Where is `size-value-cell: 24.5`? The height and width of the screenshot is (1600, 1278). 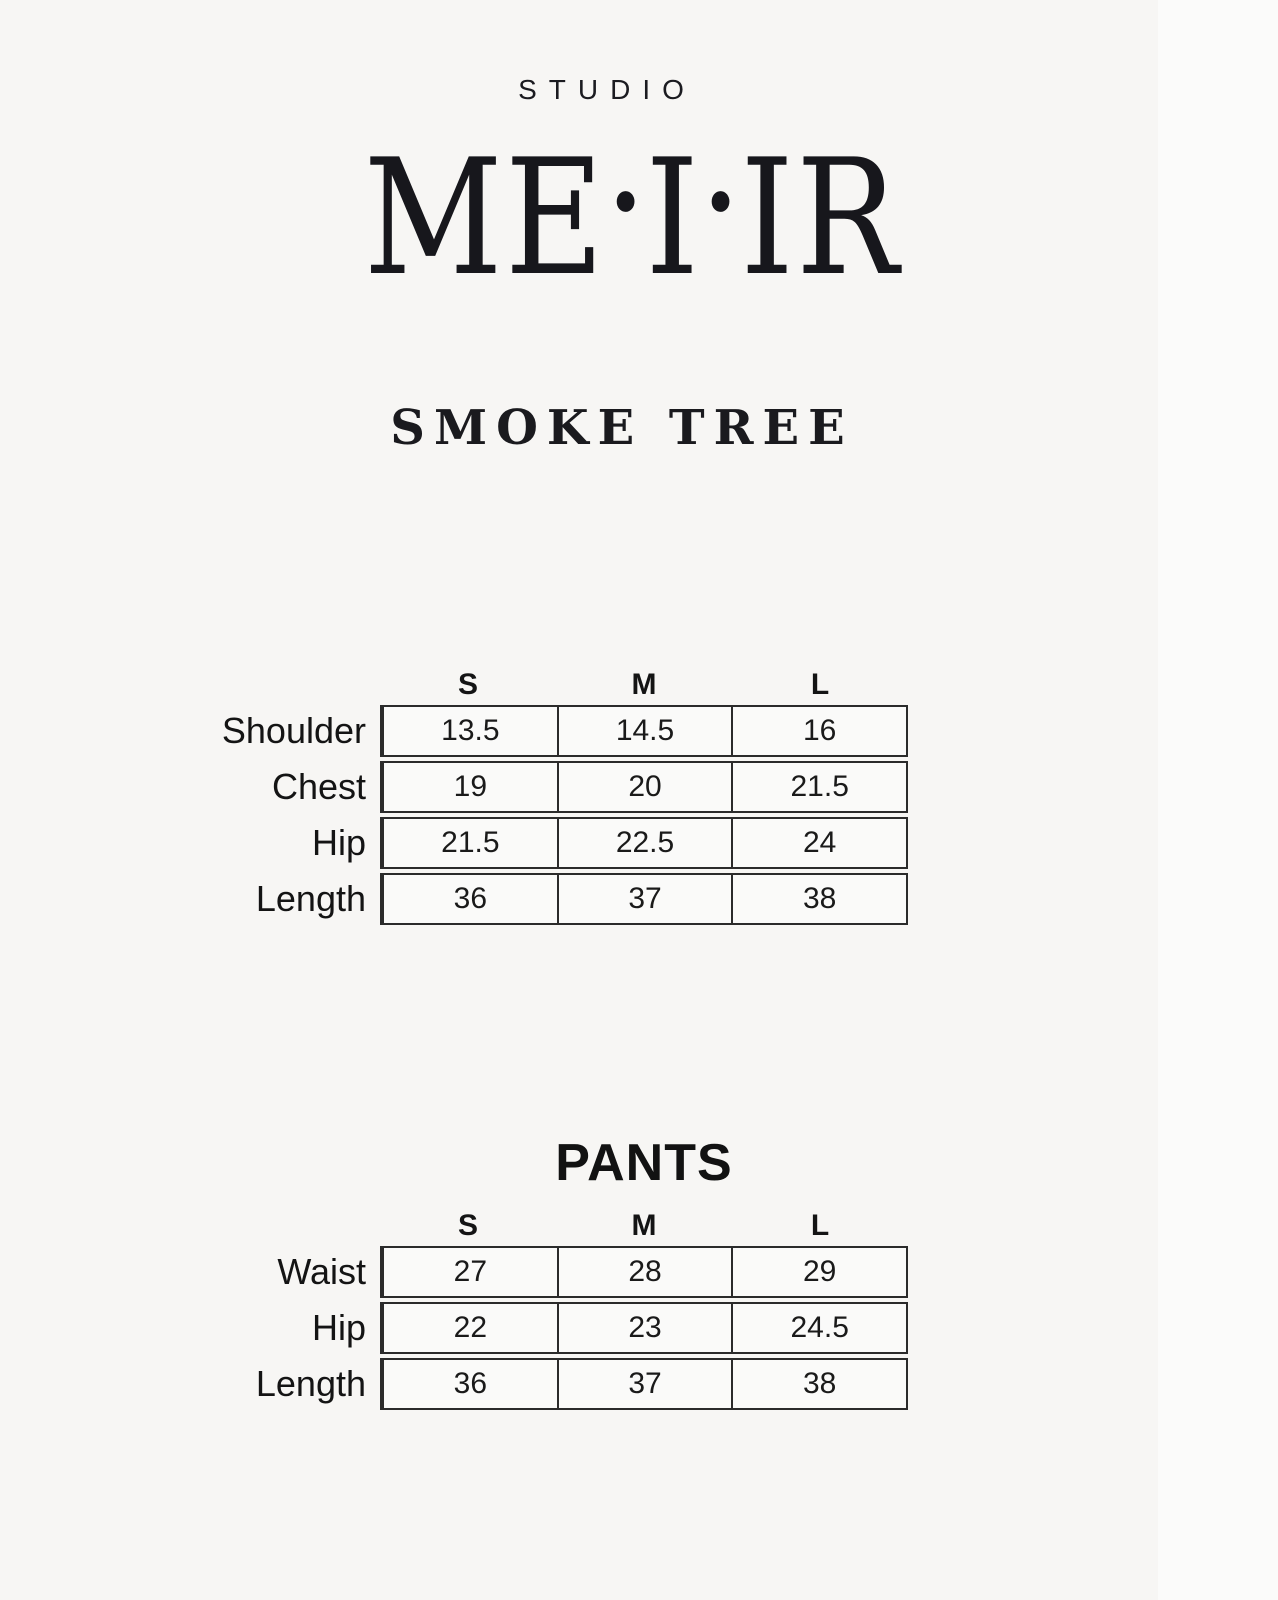
size-value-cell: 24.5 is located at coordinates (818, 1328).